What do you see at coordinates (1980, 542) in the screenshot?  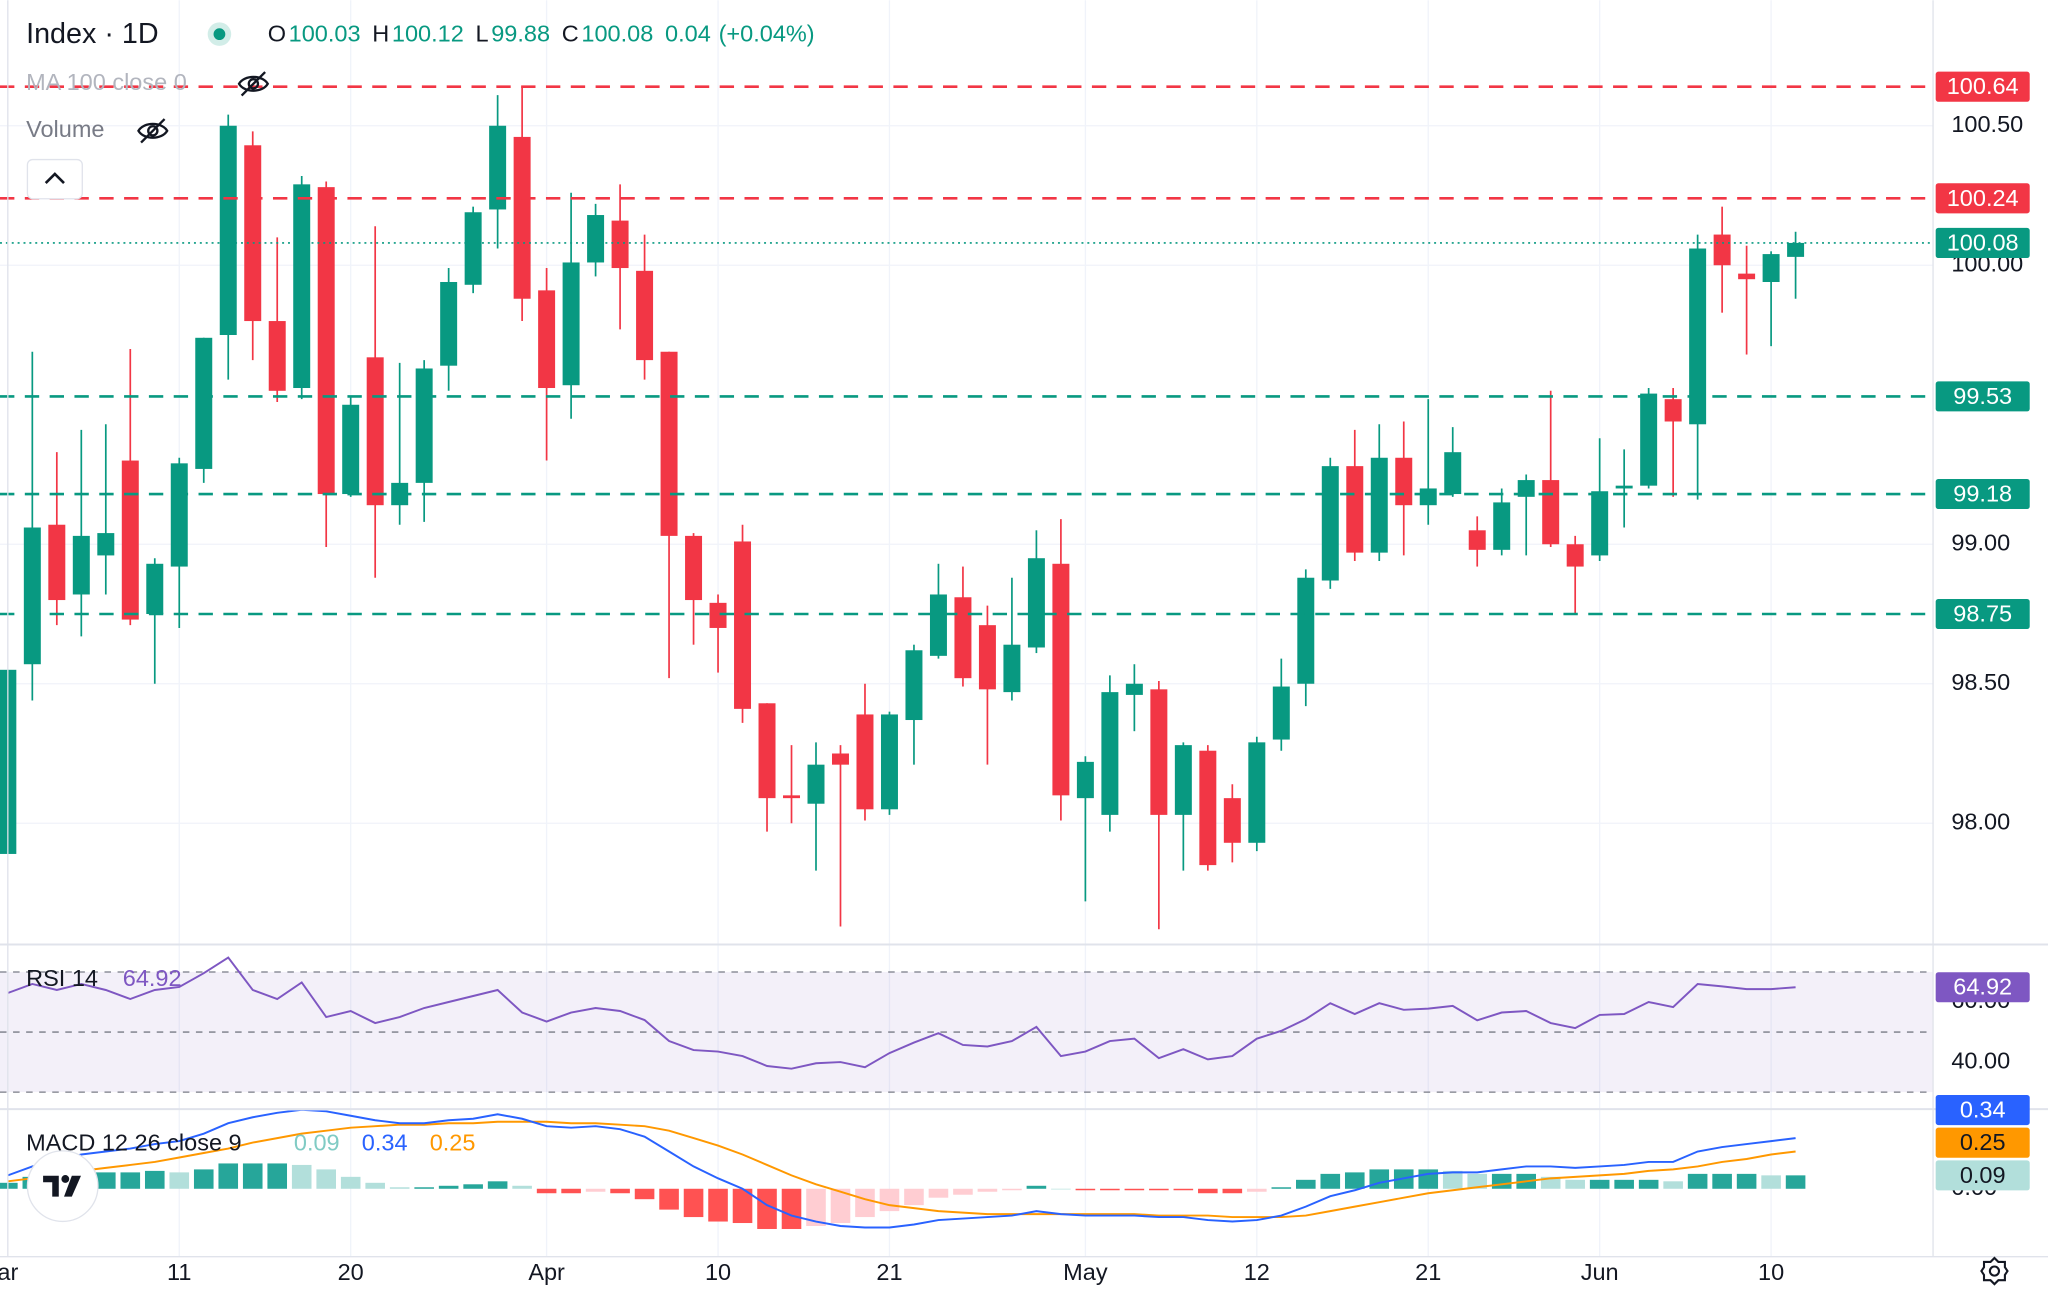 I see `y-tick-label: 99.00` at bounding box center [1980, 542].